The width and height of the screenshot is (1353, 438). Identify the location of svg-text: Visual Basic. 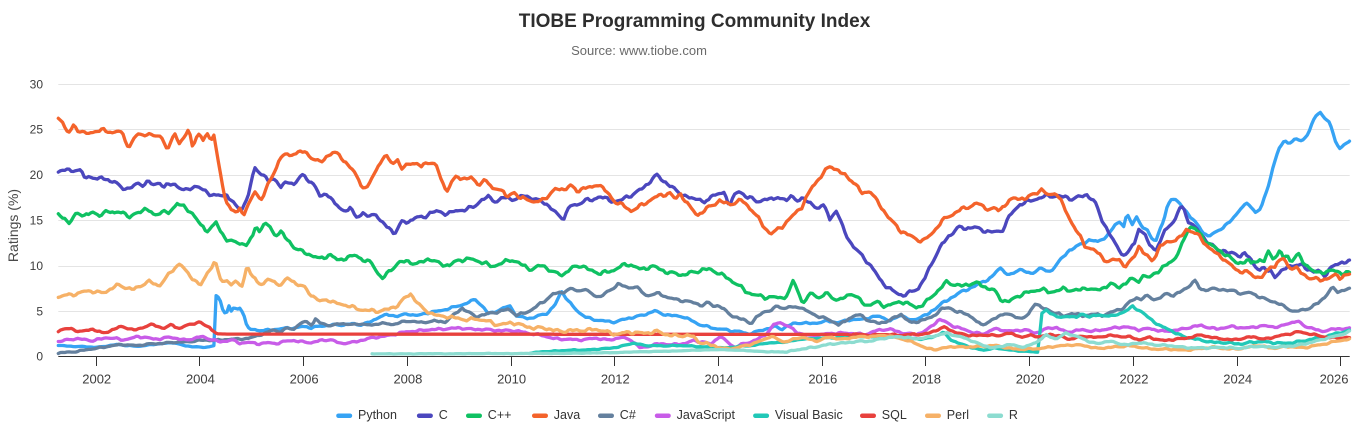
(809, 415).